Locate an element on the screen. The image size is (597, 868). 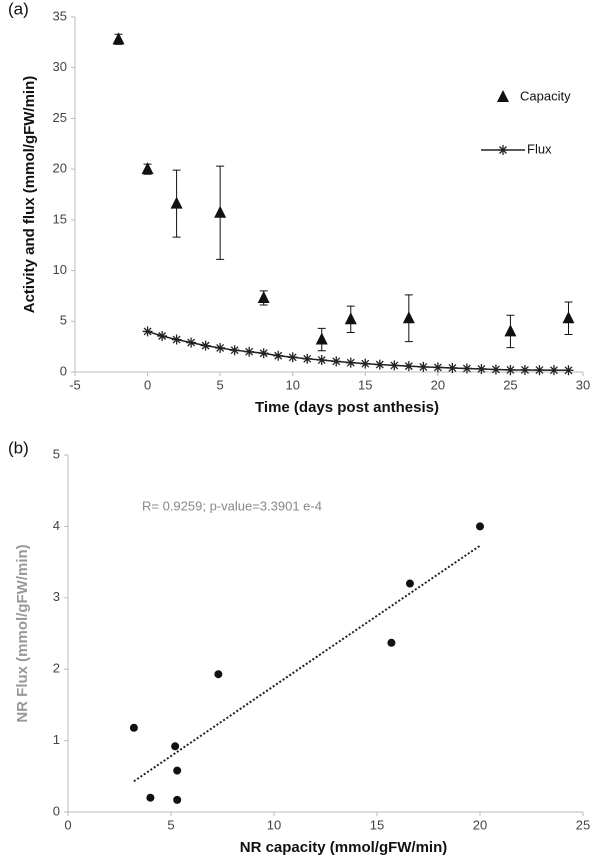
y-axis-title: NR Flux (mmol/gFW/min) is located at coordinates (22, 633).